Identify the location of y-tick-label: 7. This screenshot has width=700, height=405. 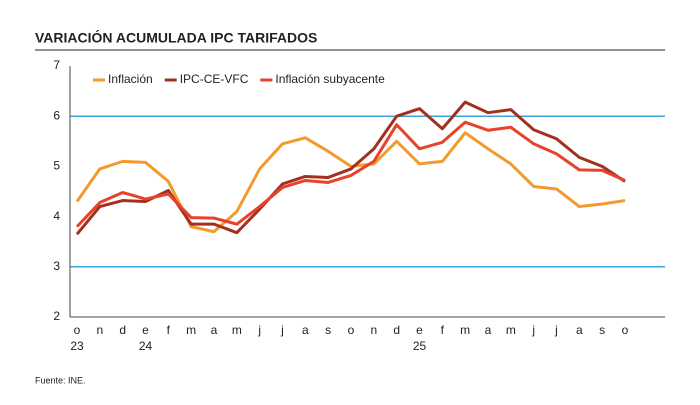
(56, 65).